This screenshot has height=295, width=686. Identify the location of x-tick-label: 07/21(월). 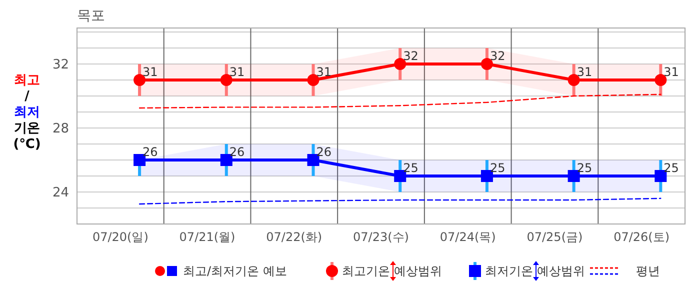
(207, 237).